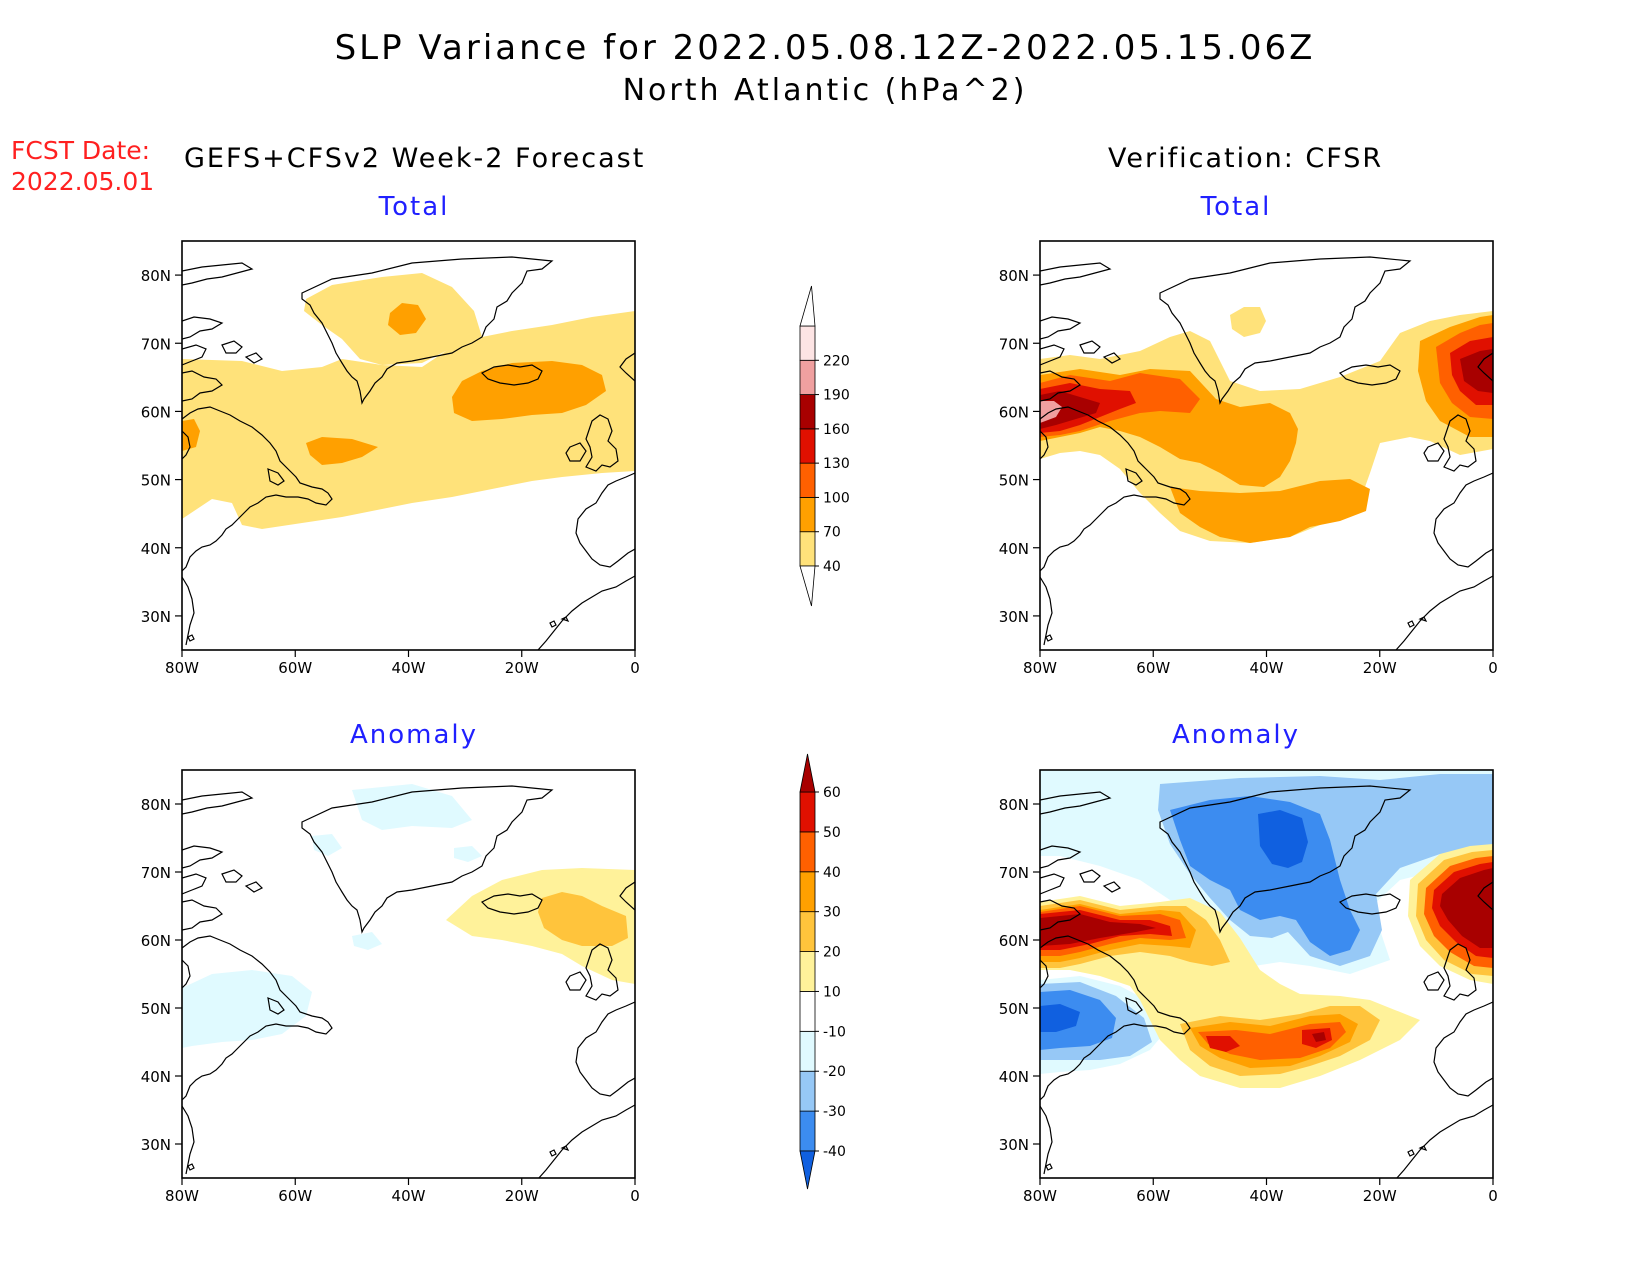 The height and width of the screenshot is (1275, 1650). I want to click on verification-anomaly-lon-label: 20W, so click(1380, 1196).